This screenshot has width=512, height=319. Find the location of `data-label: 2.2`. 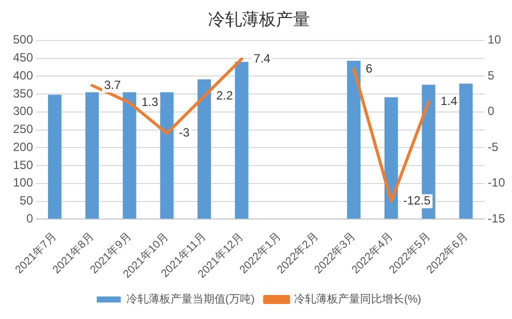

data-label: 2.2 is located at coordinates (225, 95).